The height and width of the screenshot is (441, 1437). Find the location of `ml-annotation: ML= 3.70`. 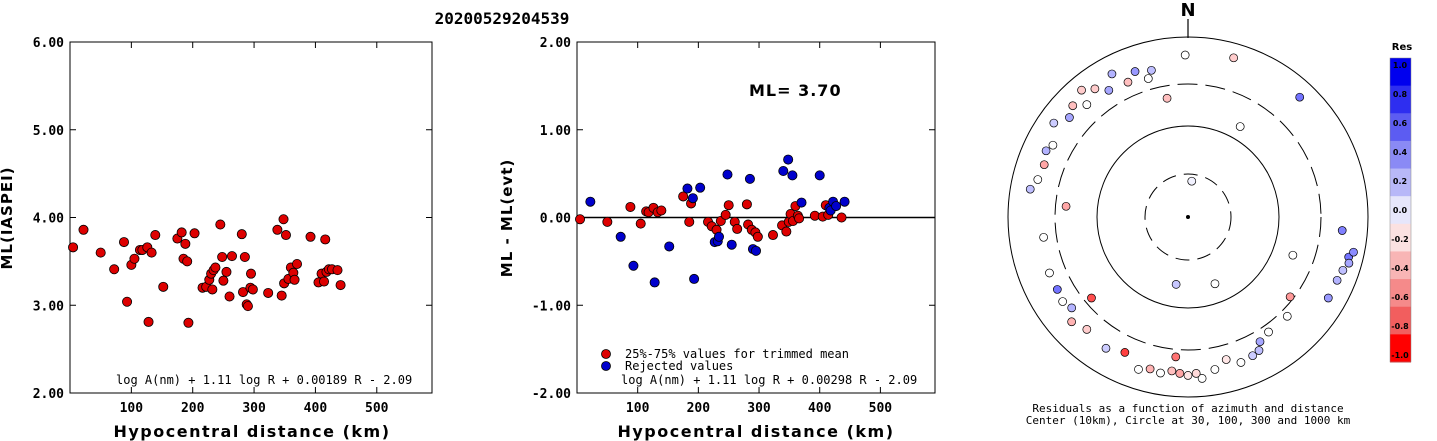

ml-annotation: ML= 3.70 is located at coordinates (795, 90).